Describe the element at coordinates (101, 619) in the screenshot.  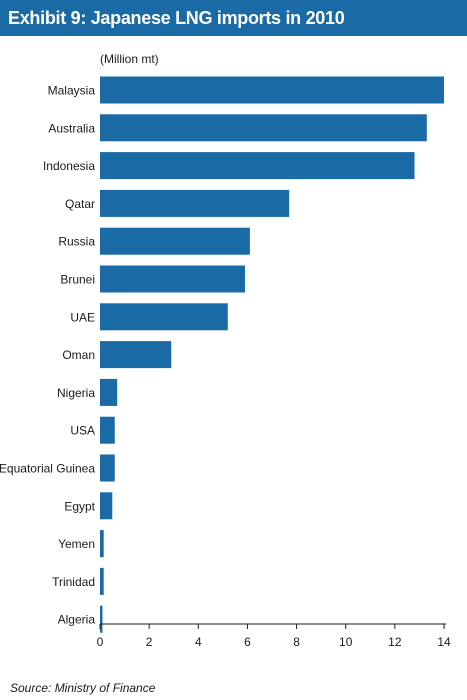
I see `bar-algeria` at that location.